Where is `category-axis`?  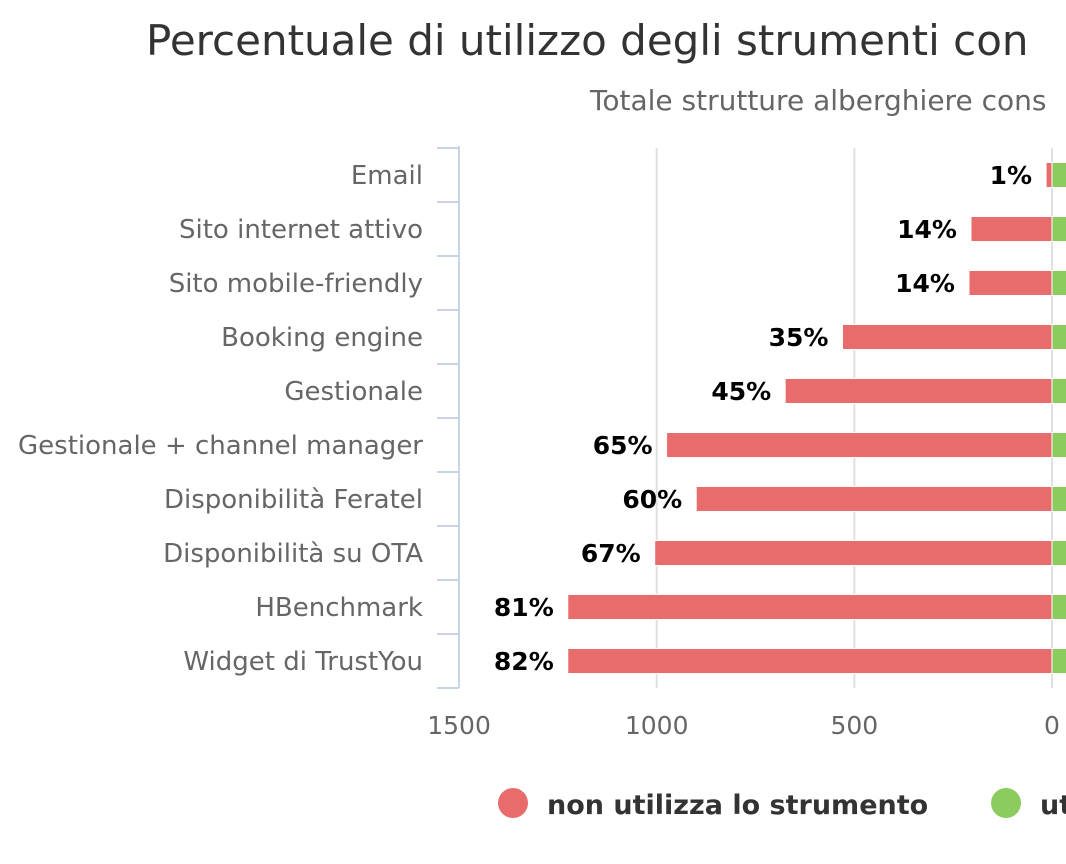 category-axis is located at coordinates (448, 417).